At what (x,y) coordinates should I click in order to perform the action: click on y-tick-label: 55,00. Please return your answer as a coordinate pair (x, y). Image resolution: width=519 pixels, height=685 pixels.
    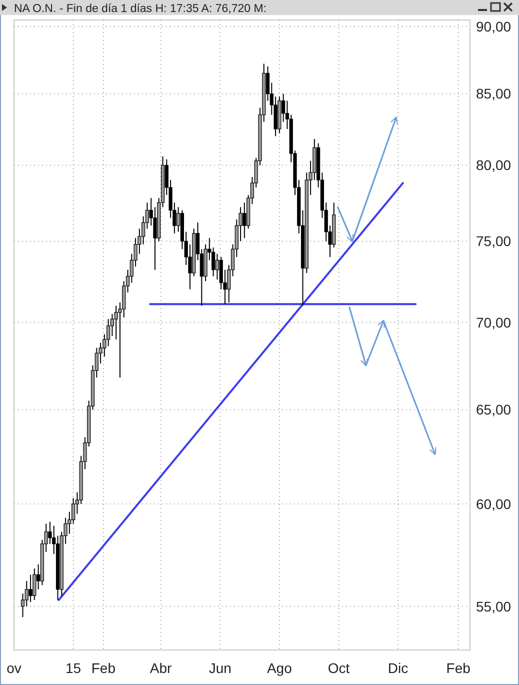
    Looking at the image, I should click on (494, 606).